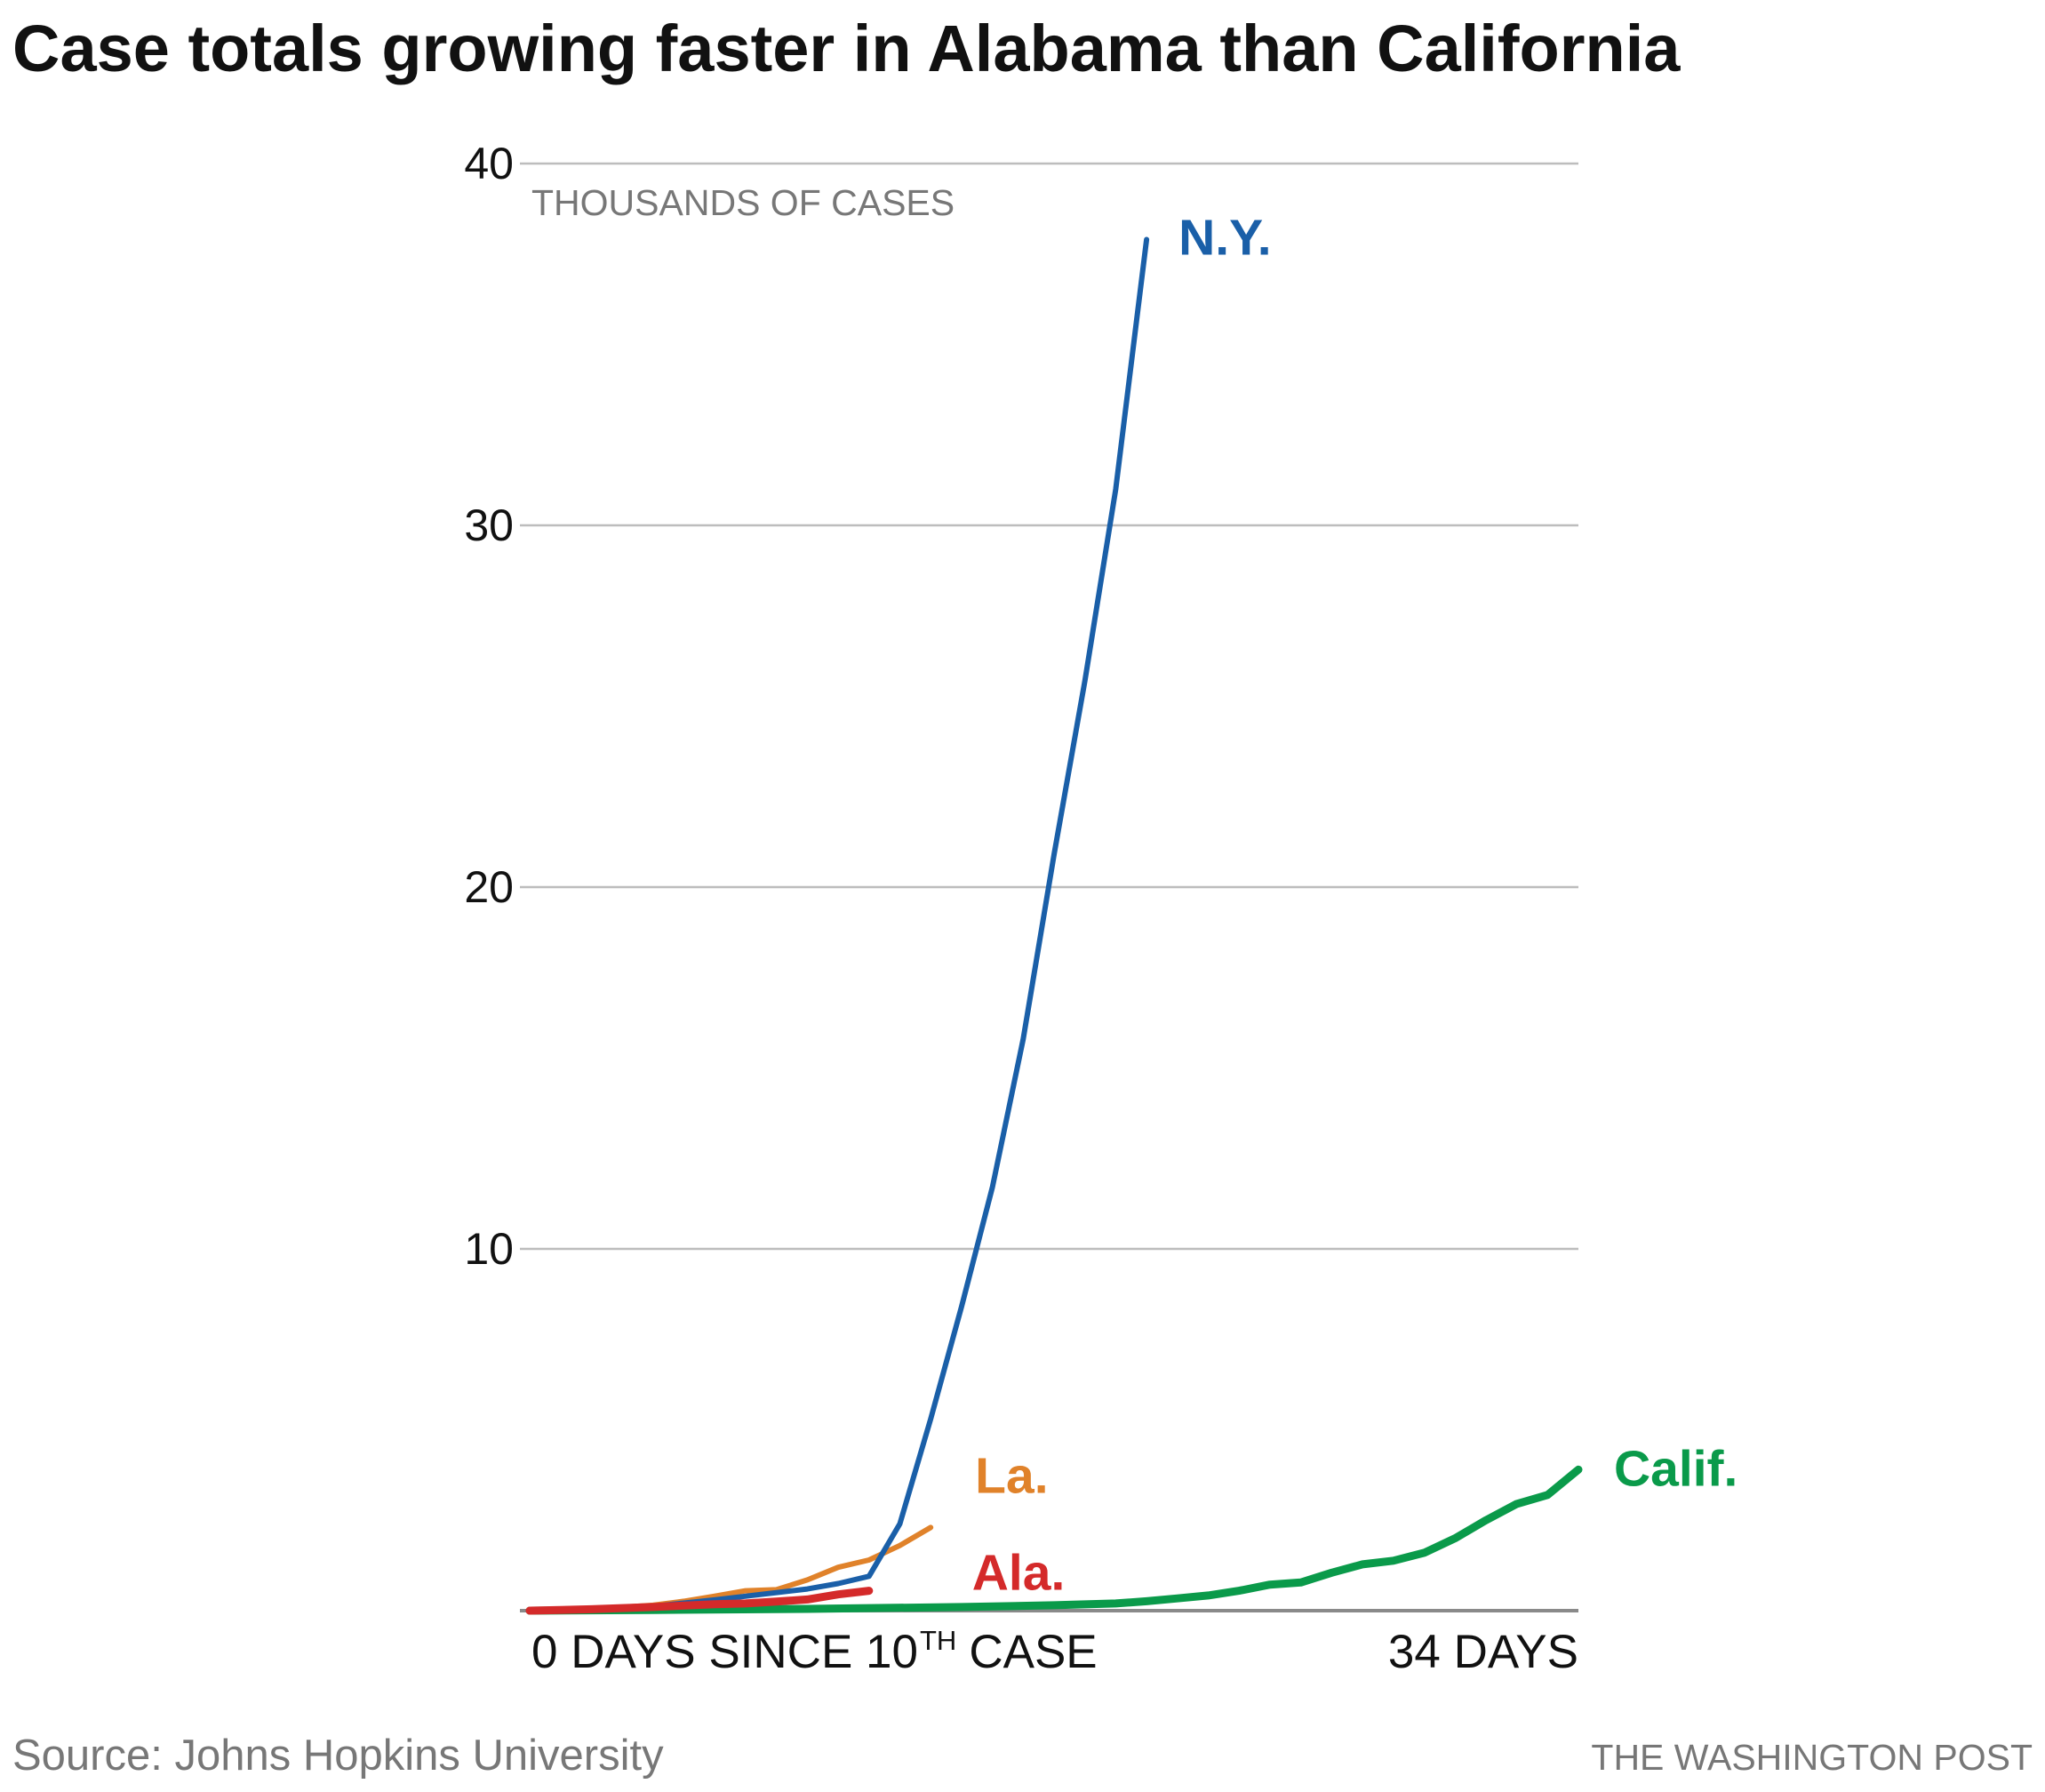 Image resolution: width=2045 pixels, height=1792 pixels. What do you see at coordinates (1054, 1540) in the screenshot?
I see `series-line-calif` at bounding box center [1054, 1540].